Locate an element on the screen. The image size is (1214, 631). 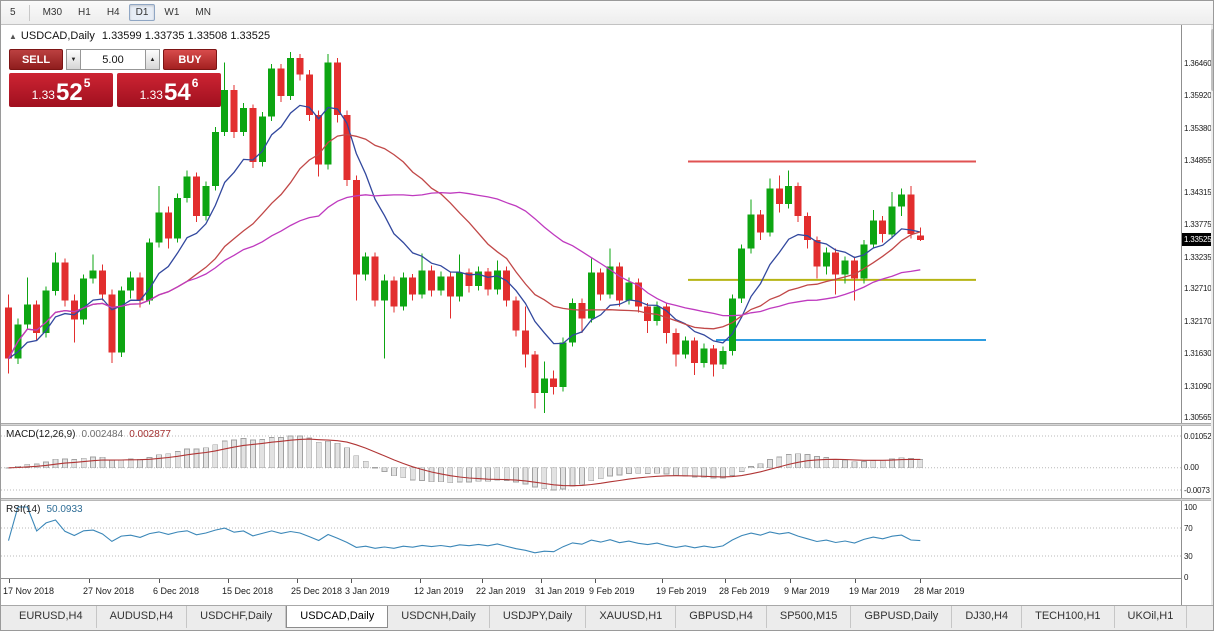
macd-axis-label: 0.00 is located at coordinates (1191, 468).